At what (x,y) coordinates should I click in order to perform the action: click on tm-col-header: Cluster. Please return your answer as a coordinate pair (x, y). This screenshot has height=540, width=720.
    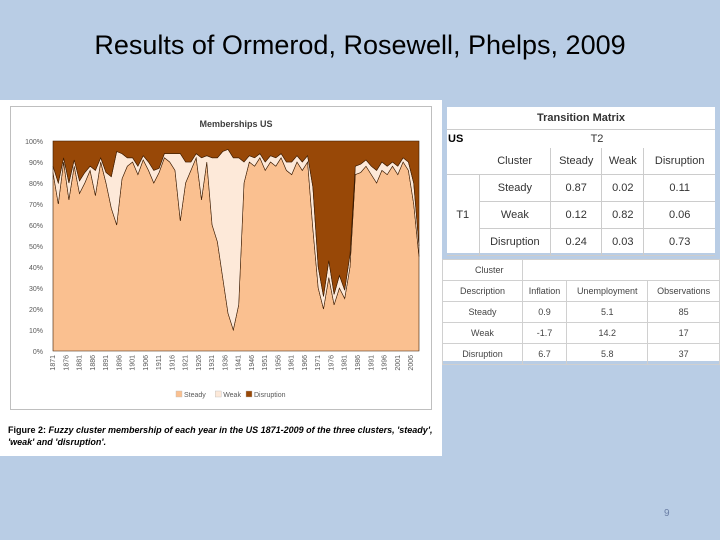
    Looking at the image, I should click on (515, 161).